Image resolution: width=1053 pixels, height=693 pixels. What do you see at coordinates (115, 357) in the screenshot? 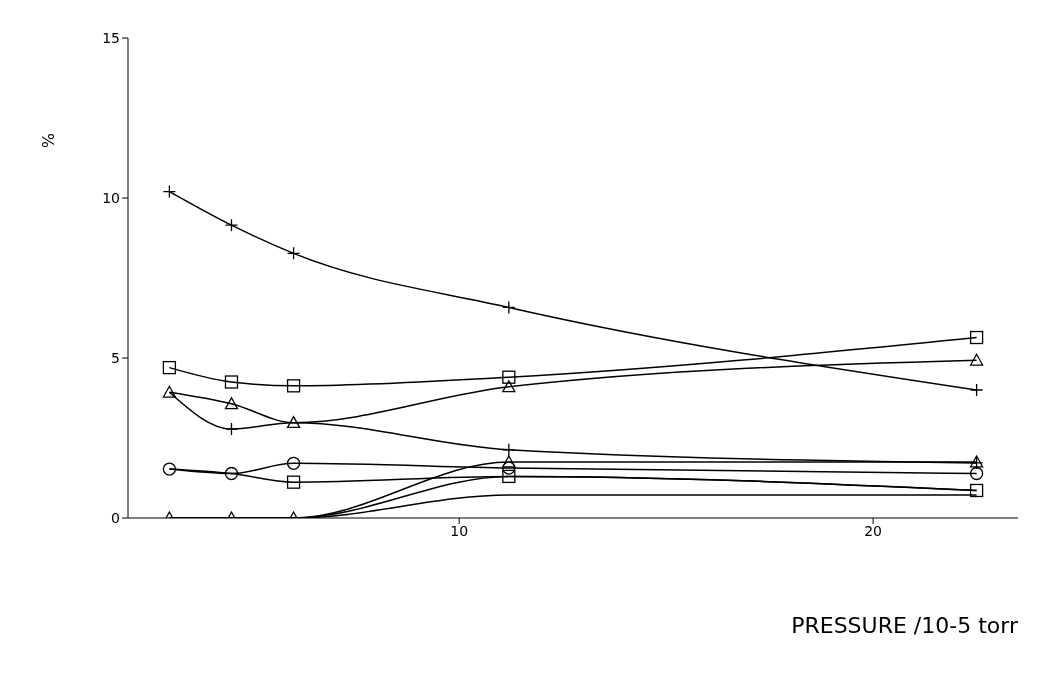
I see `y-tick-label: 5` at bounding box center [115, 357].